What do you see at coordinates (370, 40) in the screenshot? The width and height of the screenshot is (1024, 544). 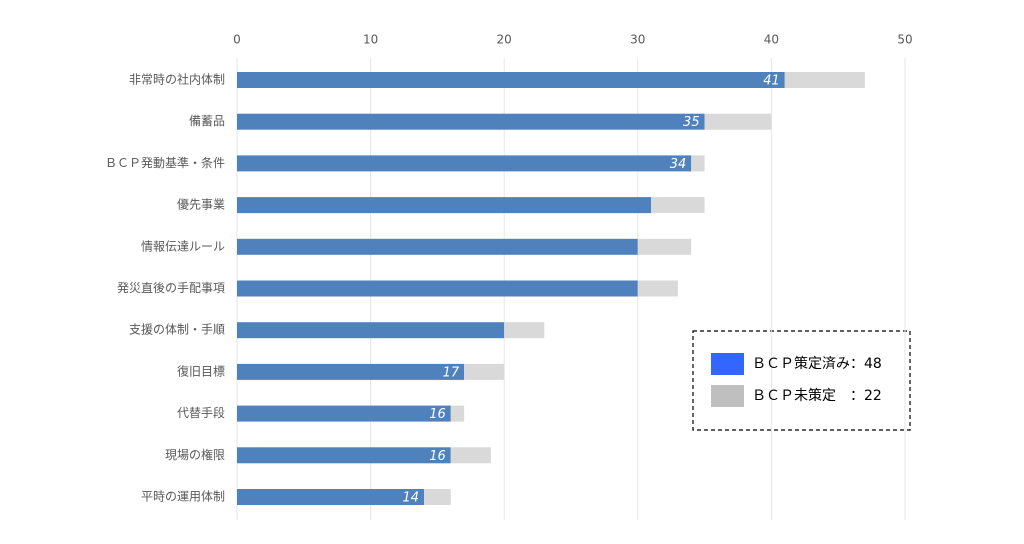 I see `x-tick-label: 10` at bounding box center [370, 40].